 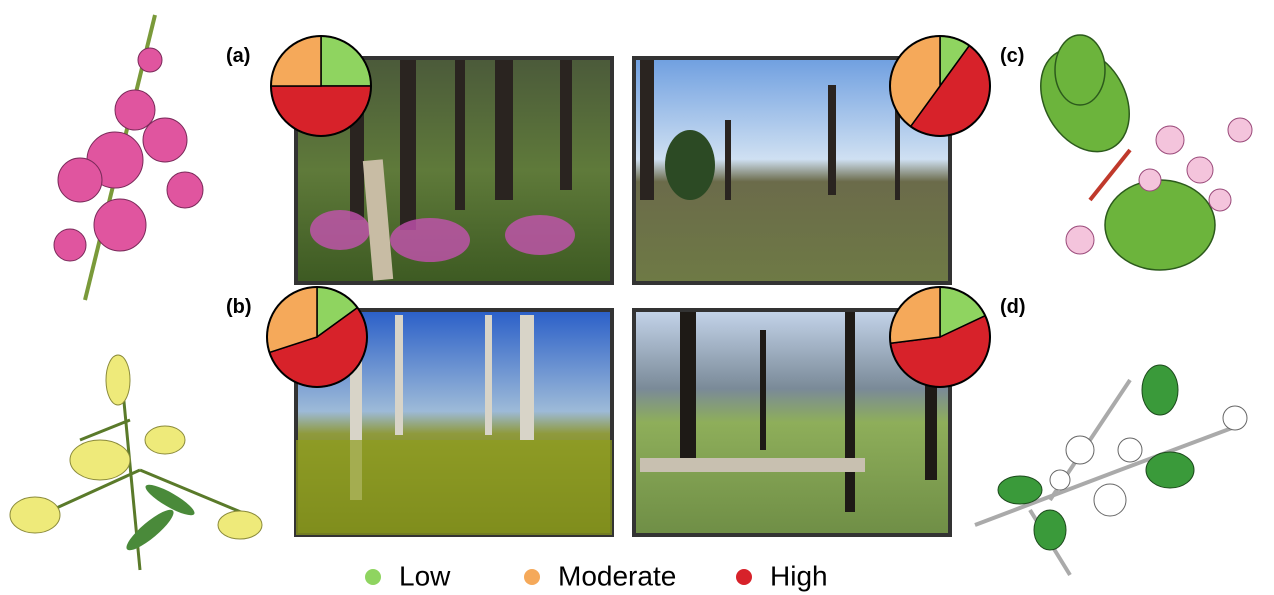 I want to click on panel-label: (a), so click(x=238, y=56).